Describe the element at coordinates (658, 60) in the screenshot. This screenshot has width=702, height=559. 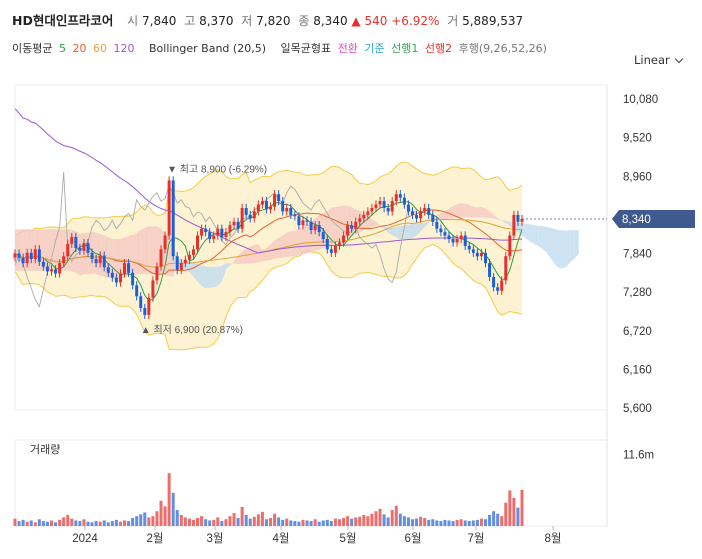
I see `scale-selector: Linear` at that location.